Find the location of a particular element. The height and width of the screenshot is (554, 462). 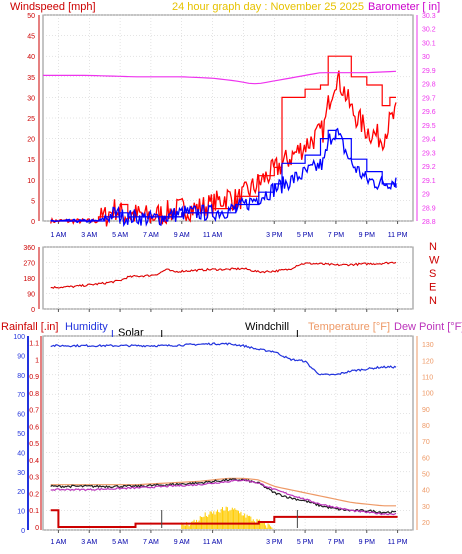

humidity-ytick-label: 50 is located at coordinates (21, 434).